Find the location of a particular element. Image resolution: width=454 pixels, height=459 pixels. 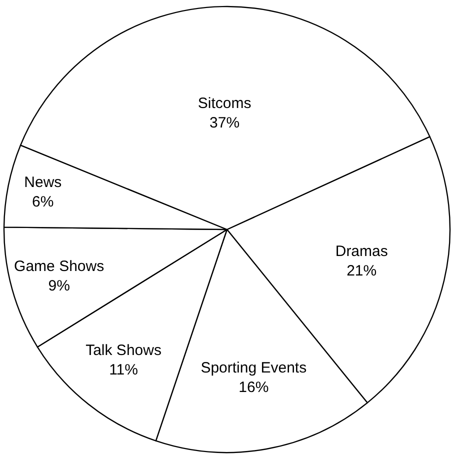

data-label: 6% is located at coordinates (43, 202).